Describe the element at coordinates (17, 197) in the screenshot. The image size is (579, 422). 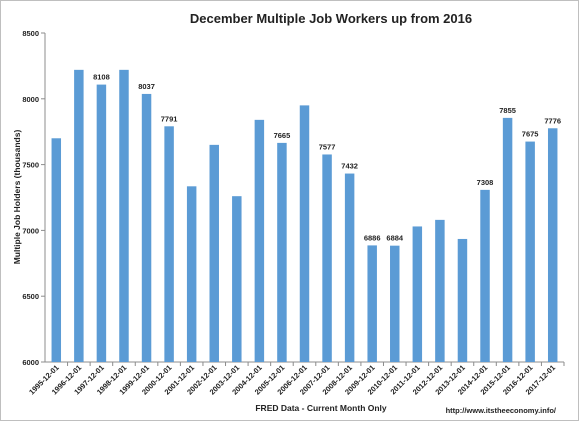
I see `y-axis-label: Multiple Job Holders (thousands)` at that location.